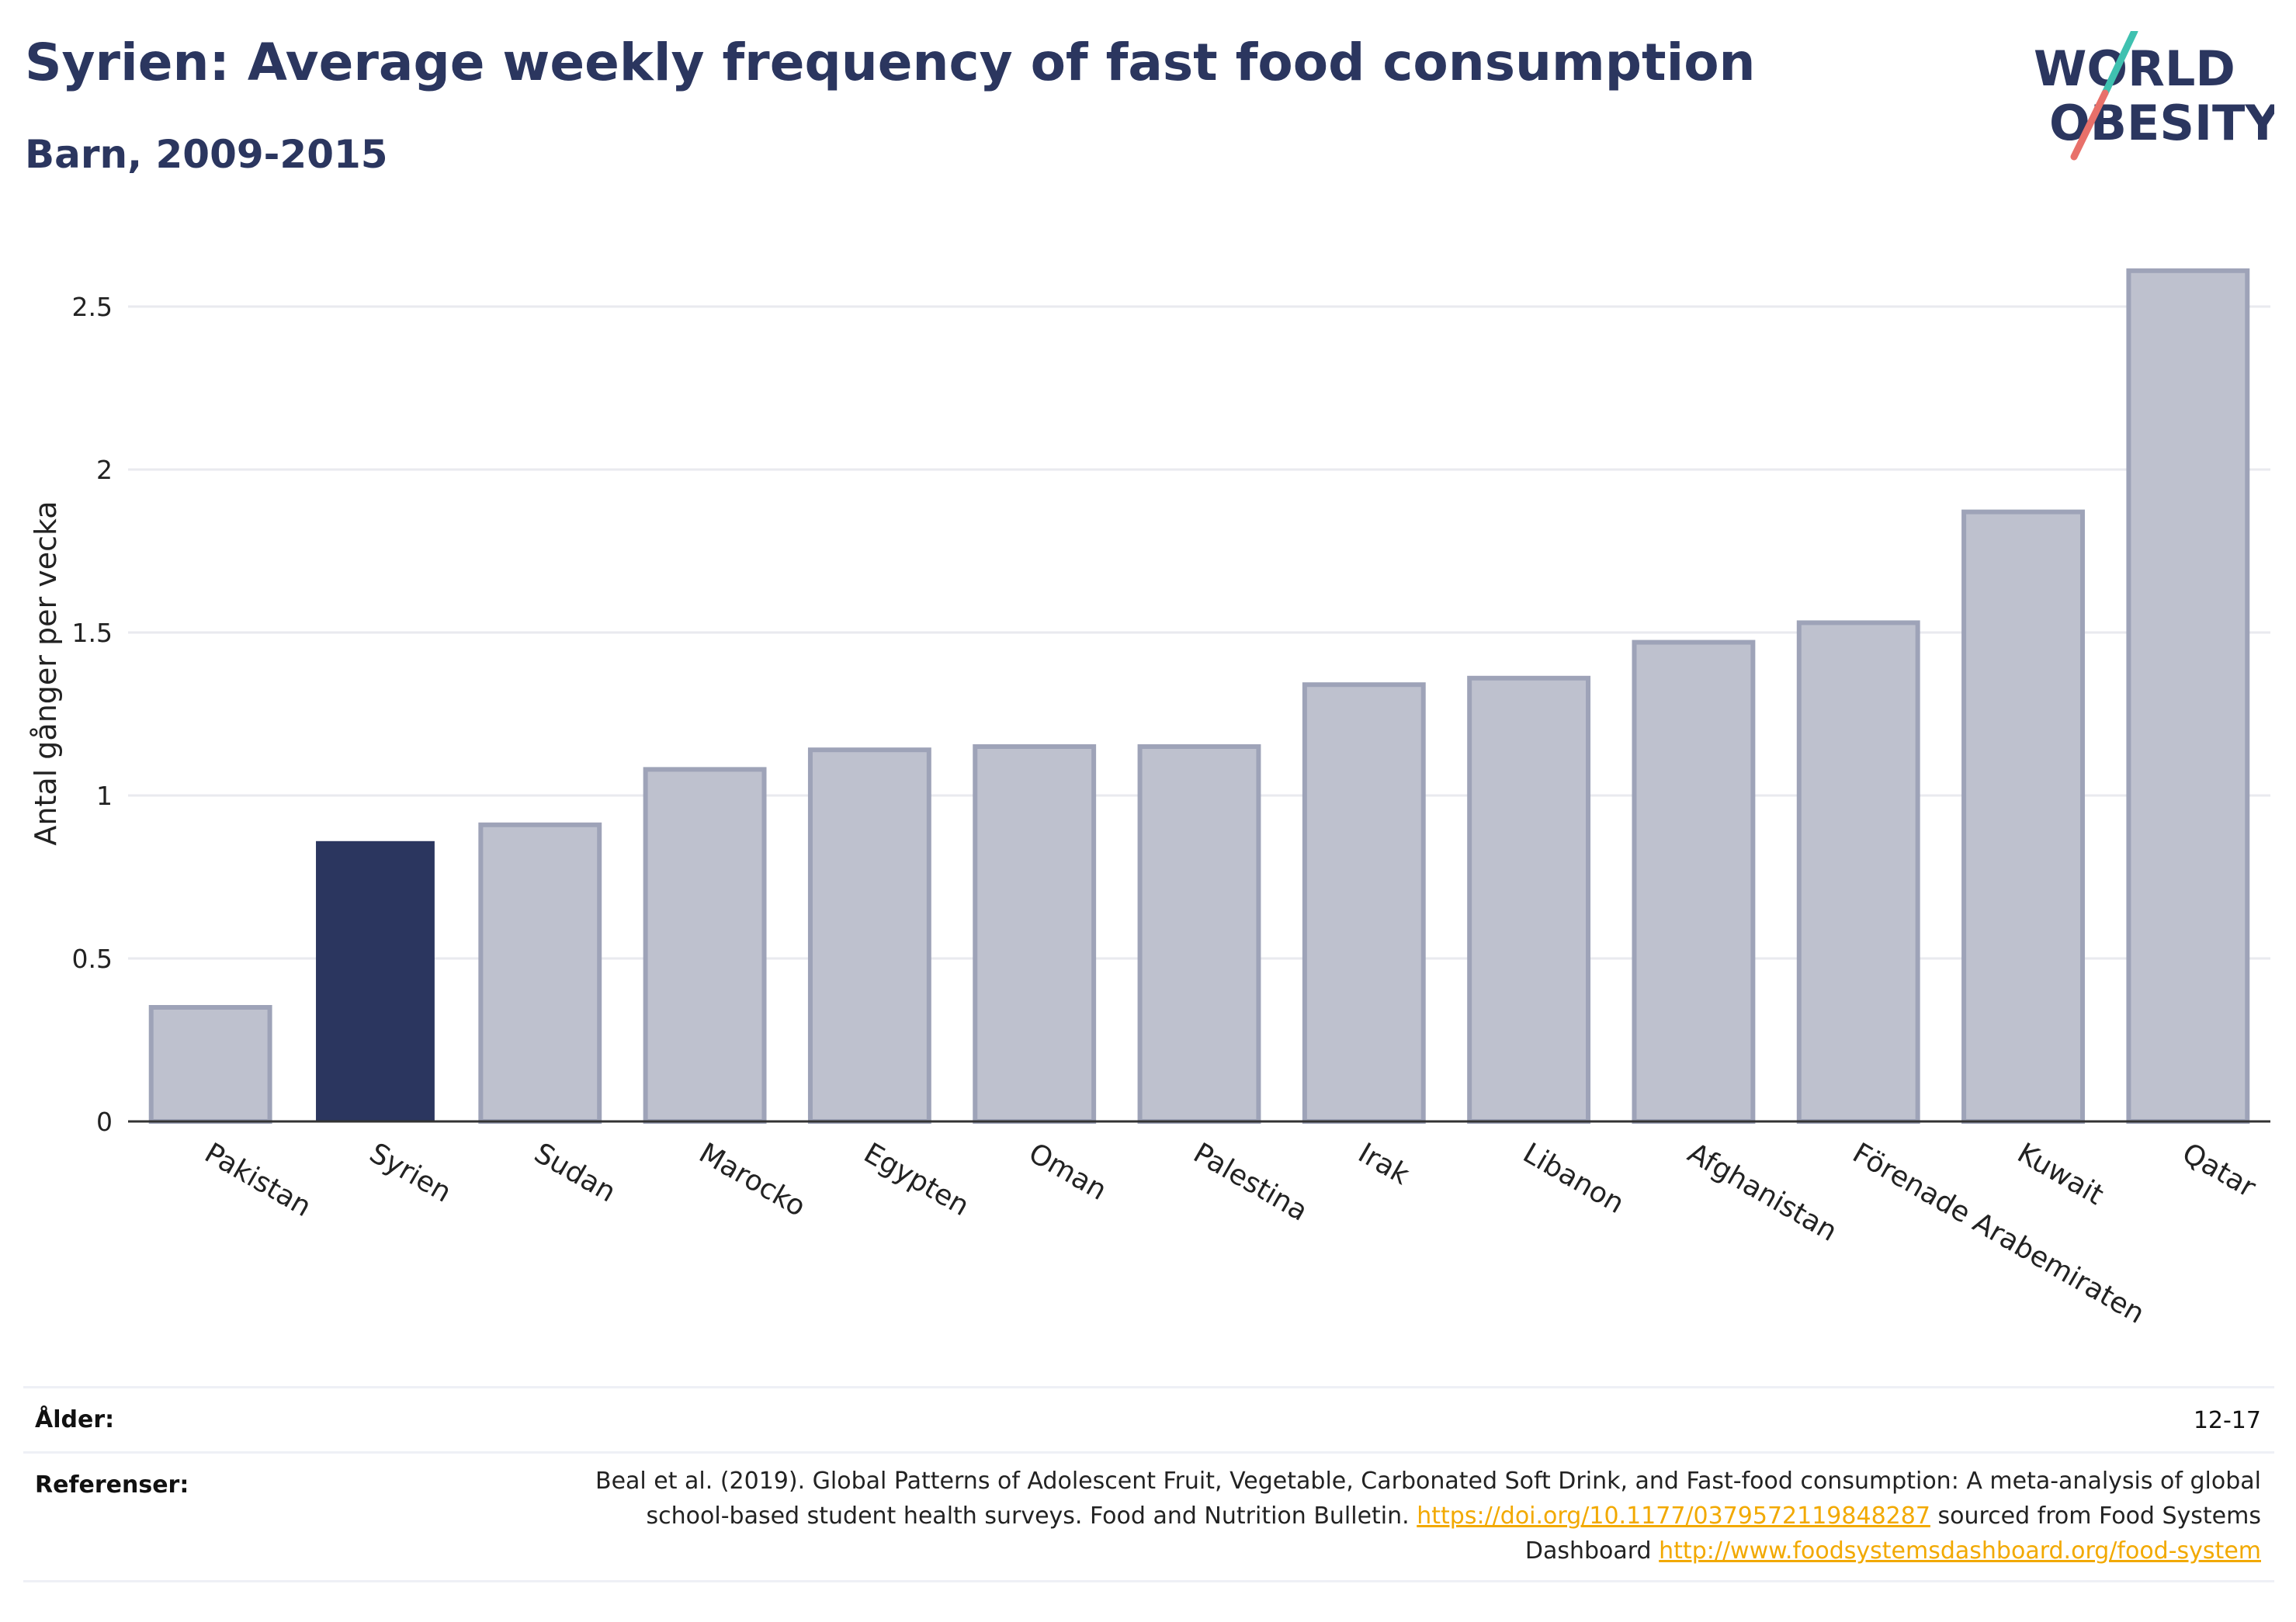  Describe the element at coordinates (92, 633) in the screenshot. I see `y-tick-label: 1.5` at that location.